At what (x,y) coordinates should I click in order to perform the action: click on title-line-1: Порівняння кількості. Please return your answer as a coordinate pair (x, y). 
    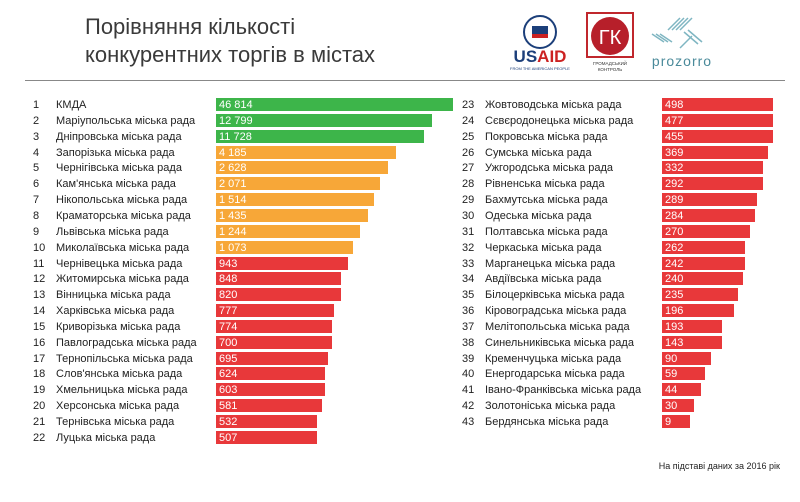
    Looking at the image, I should click on (190, 26).